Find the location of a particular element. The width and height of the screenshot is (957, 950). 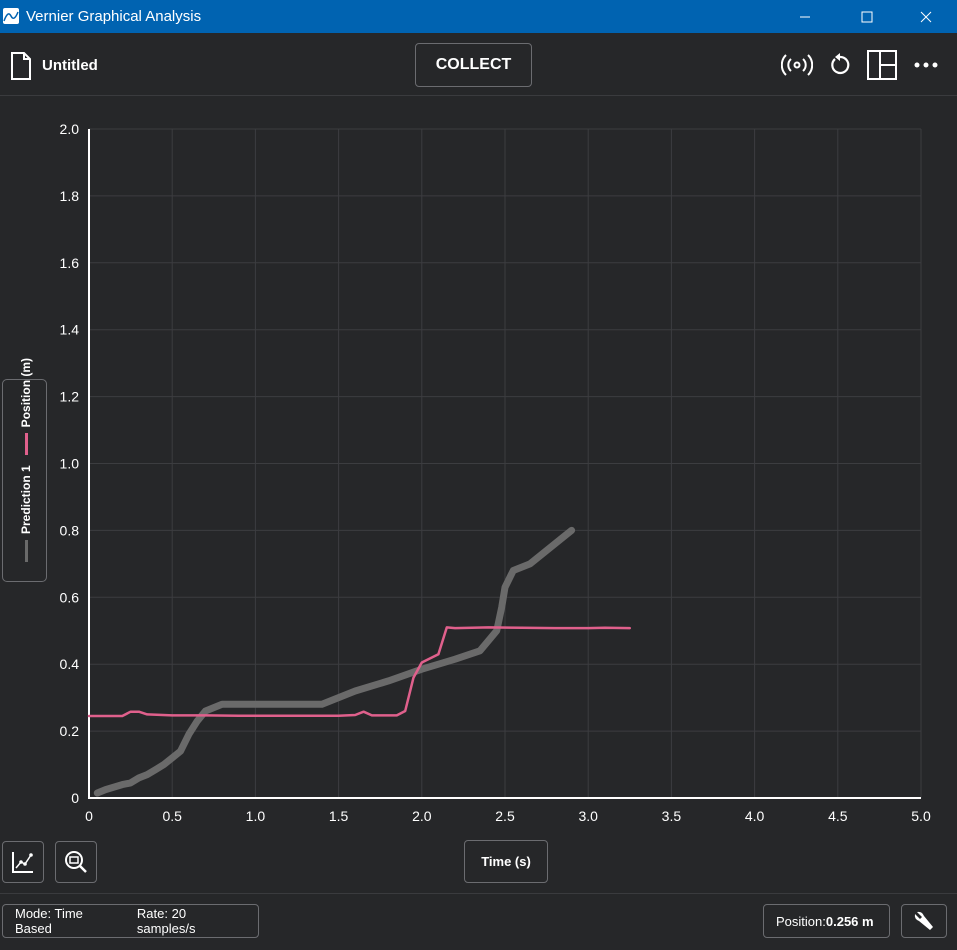

y-axis-legend-button: Prediction 1 Position (m) is located at coordinates (24, 470).